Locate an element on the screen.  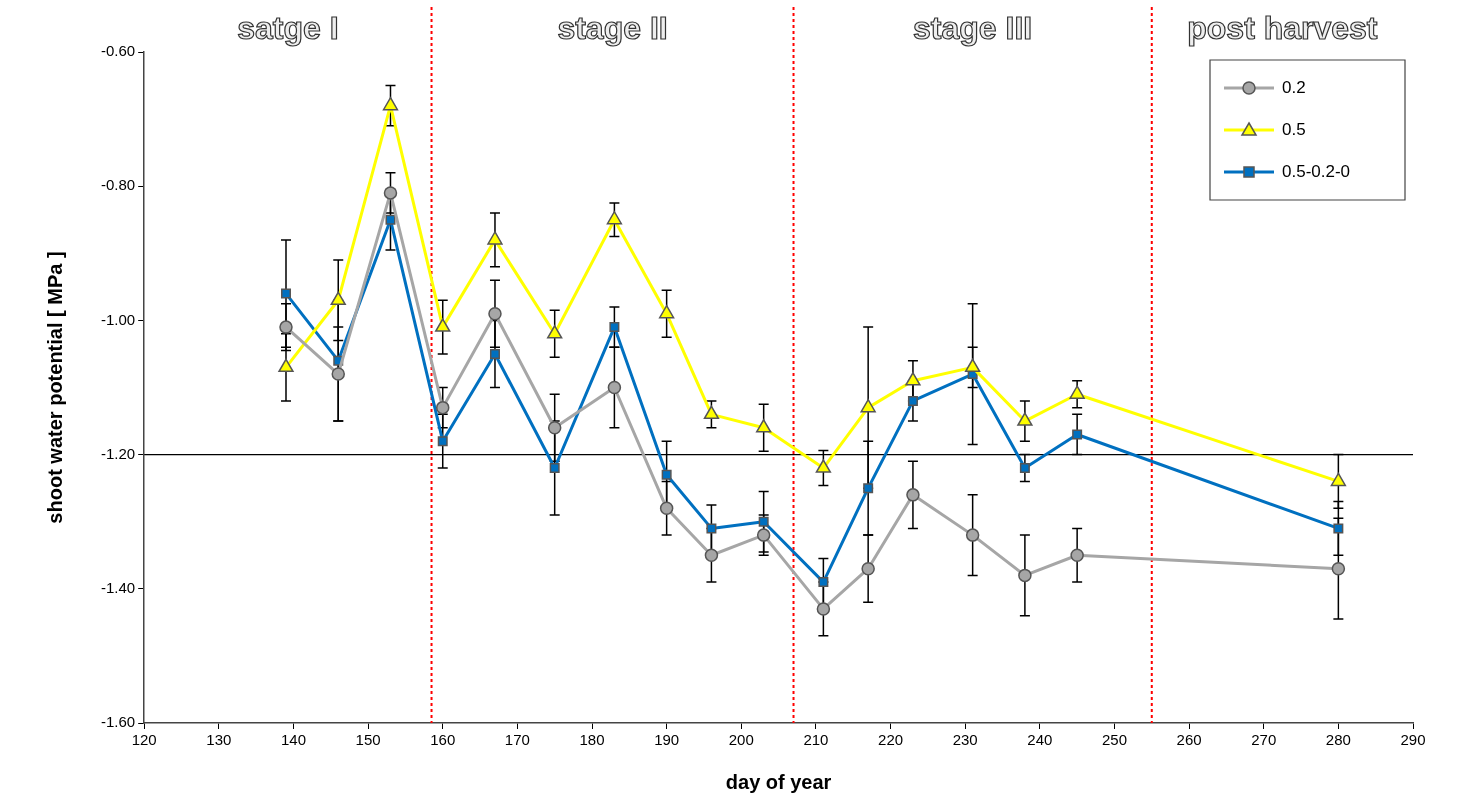
x-tick-label: 210 is located at coordinates (816, 740).